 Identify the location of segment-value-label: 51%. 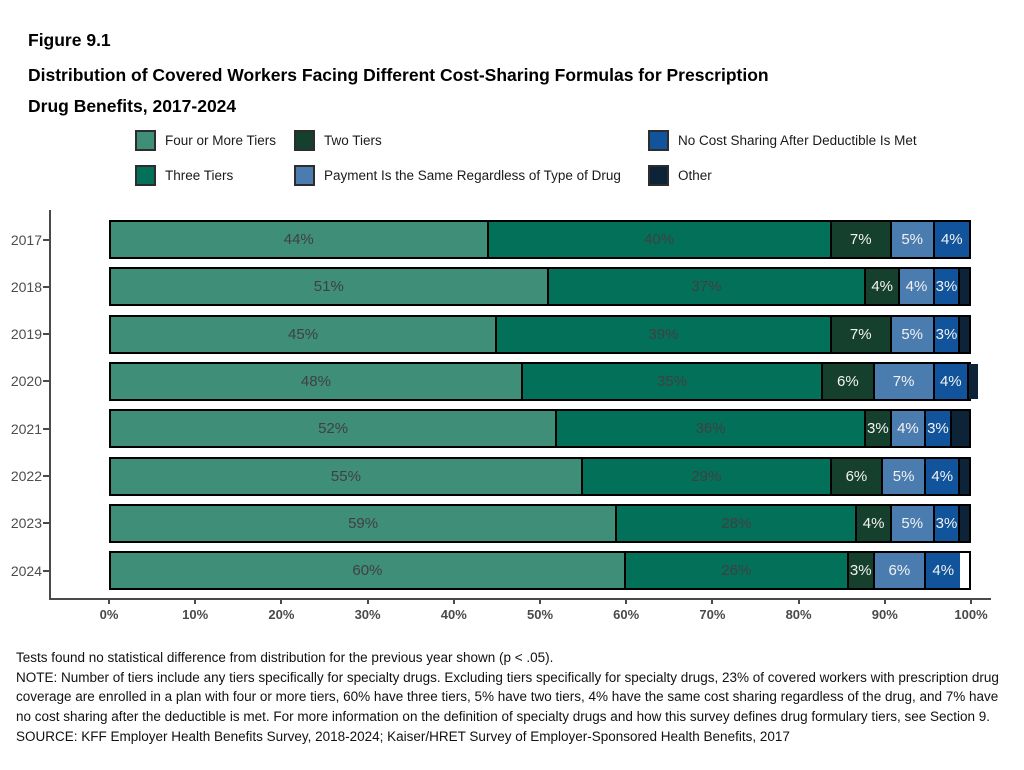
(328, 287).